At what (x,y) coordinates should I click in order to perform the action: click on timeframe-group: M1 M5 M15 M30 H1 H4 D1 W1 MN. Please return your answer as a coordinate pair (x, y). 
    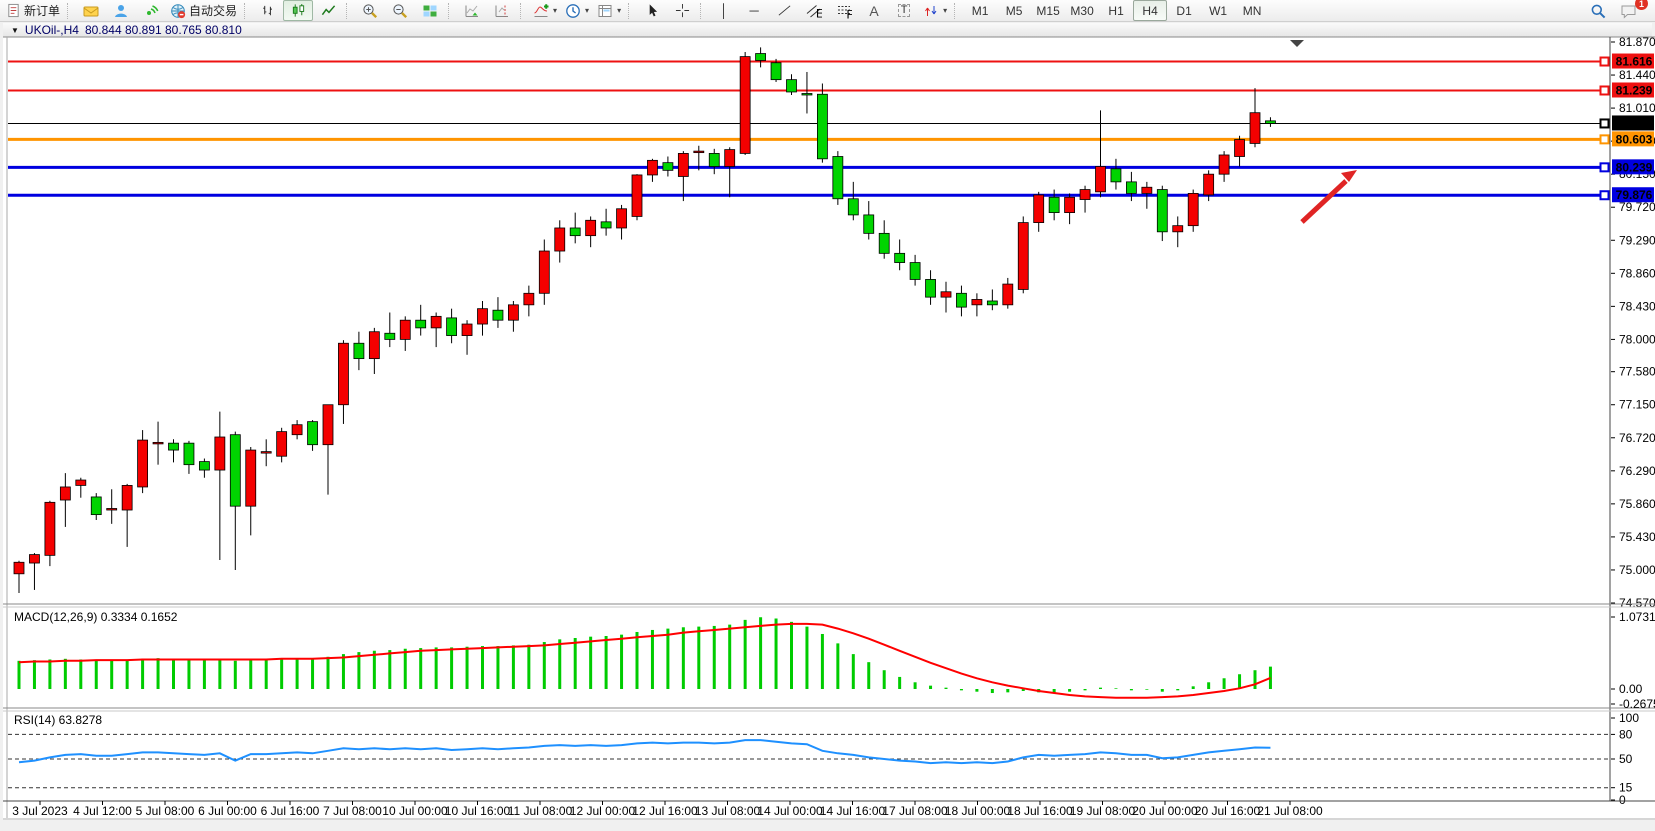
    Looking at the image, I should click on (1116, 10).